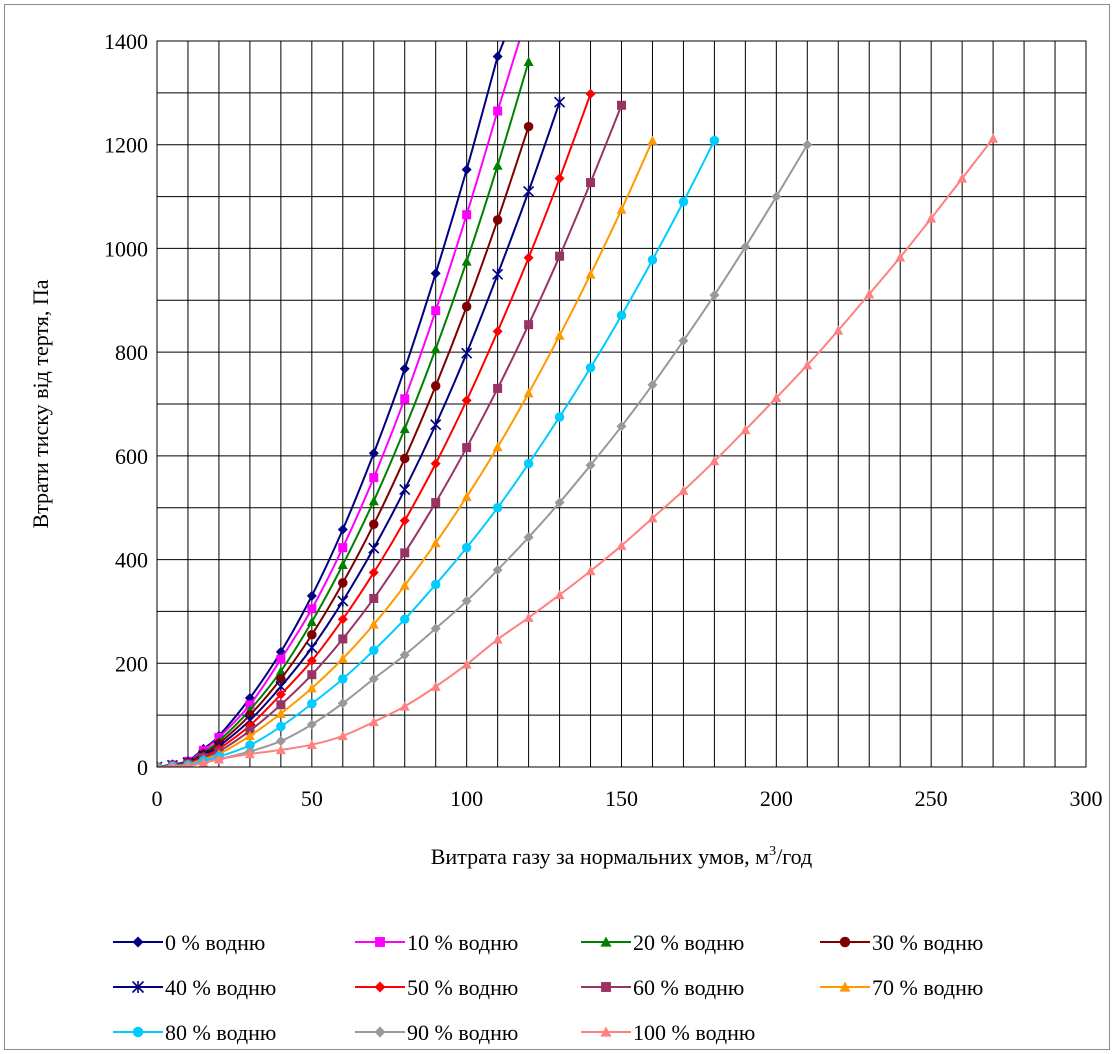 Image resolution: width=1116 pixels, height=1054 pixels. Describe the element at coordinates (776, 798) in the screenshot. I see `x-tick-label: 200` at that location.